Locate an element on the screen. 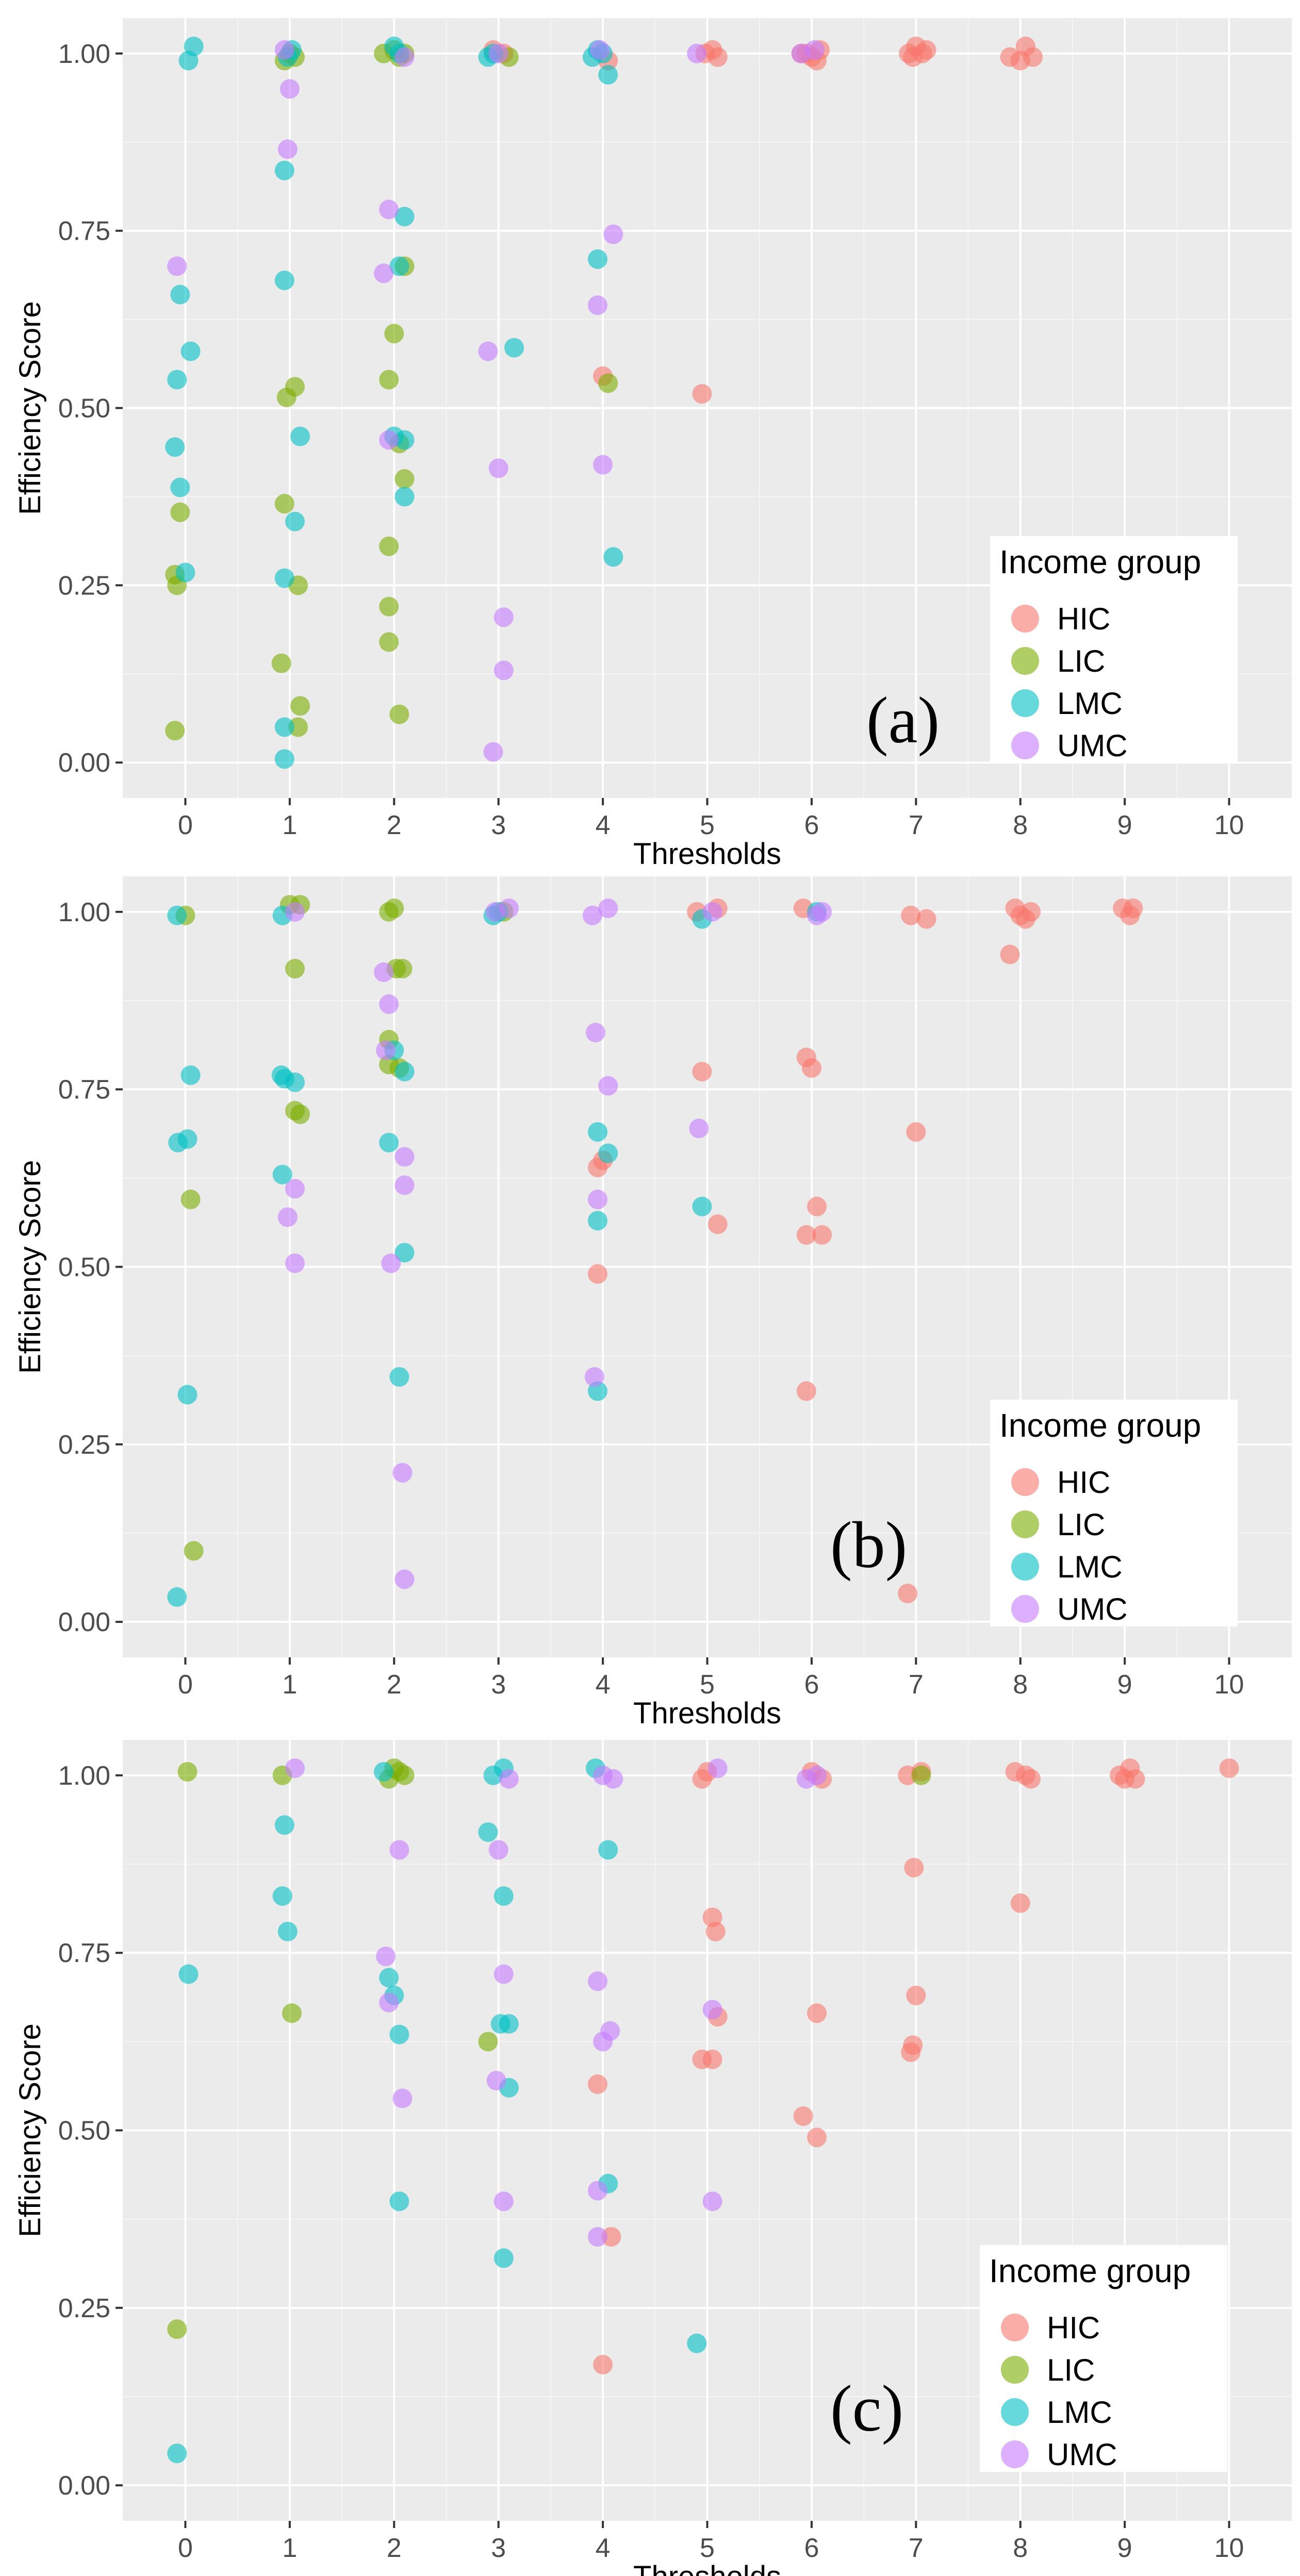 Image resolution: width=1300 pixels, height=2576 pixels. legend-key-lmc is located at coordinates (1015, 2412).